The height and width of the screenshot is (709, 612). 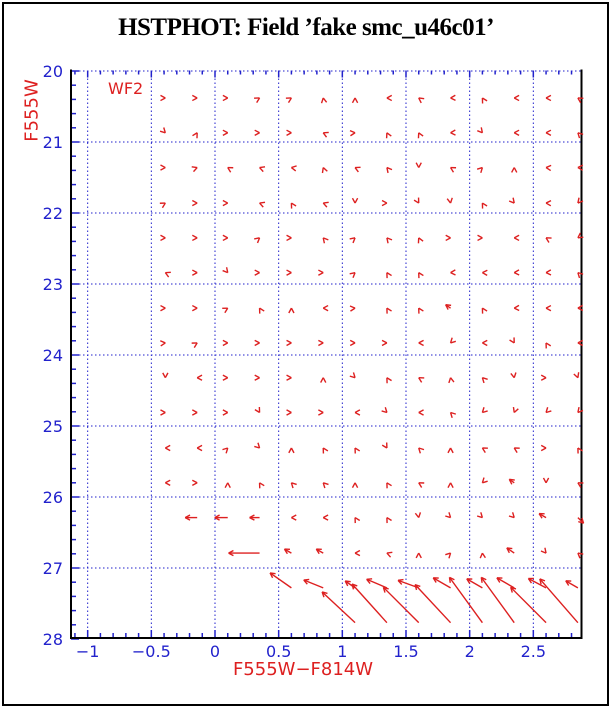 I want to click on y-tick-label: 28, so click(x=53, y=639).